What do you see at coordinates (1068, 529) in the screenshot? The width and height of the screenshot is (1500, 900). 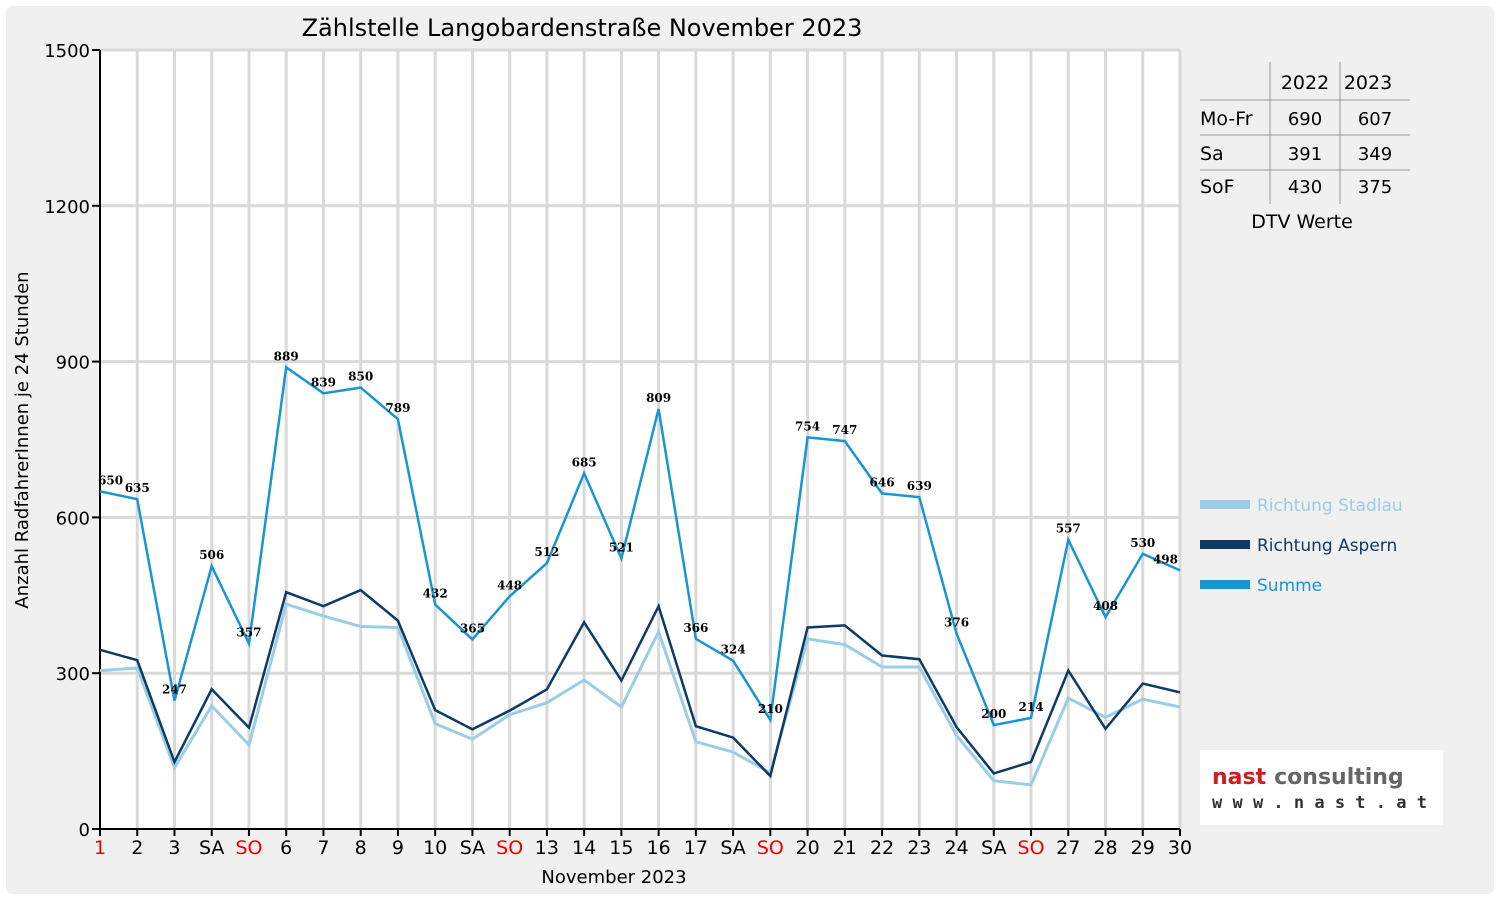 I see `data-label: 557` at bounding box center [1068, 529].